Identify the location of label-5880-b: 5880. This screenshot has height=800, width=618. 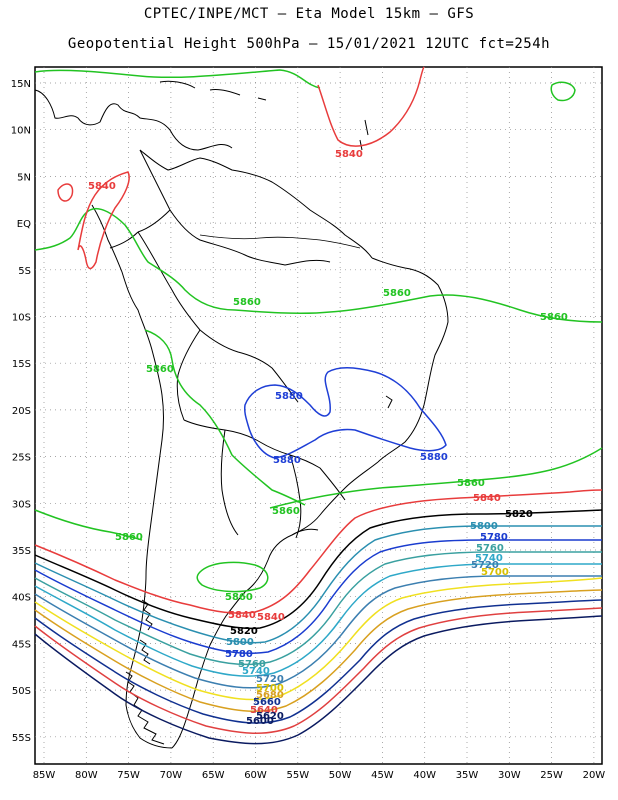
(287, 460).